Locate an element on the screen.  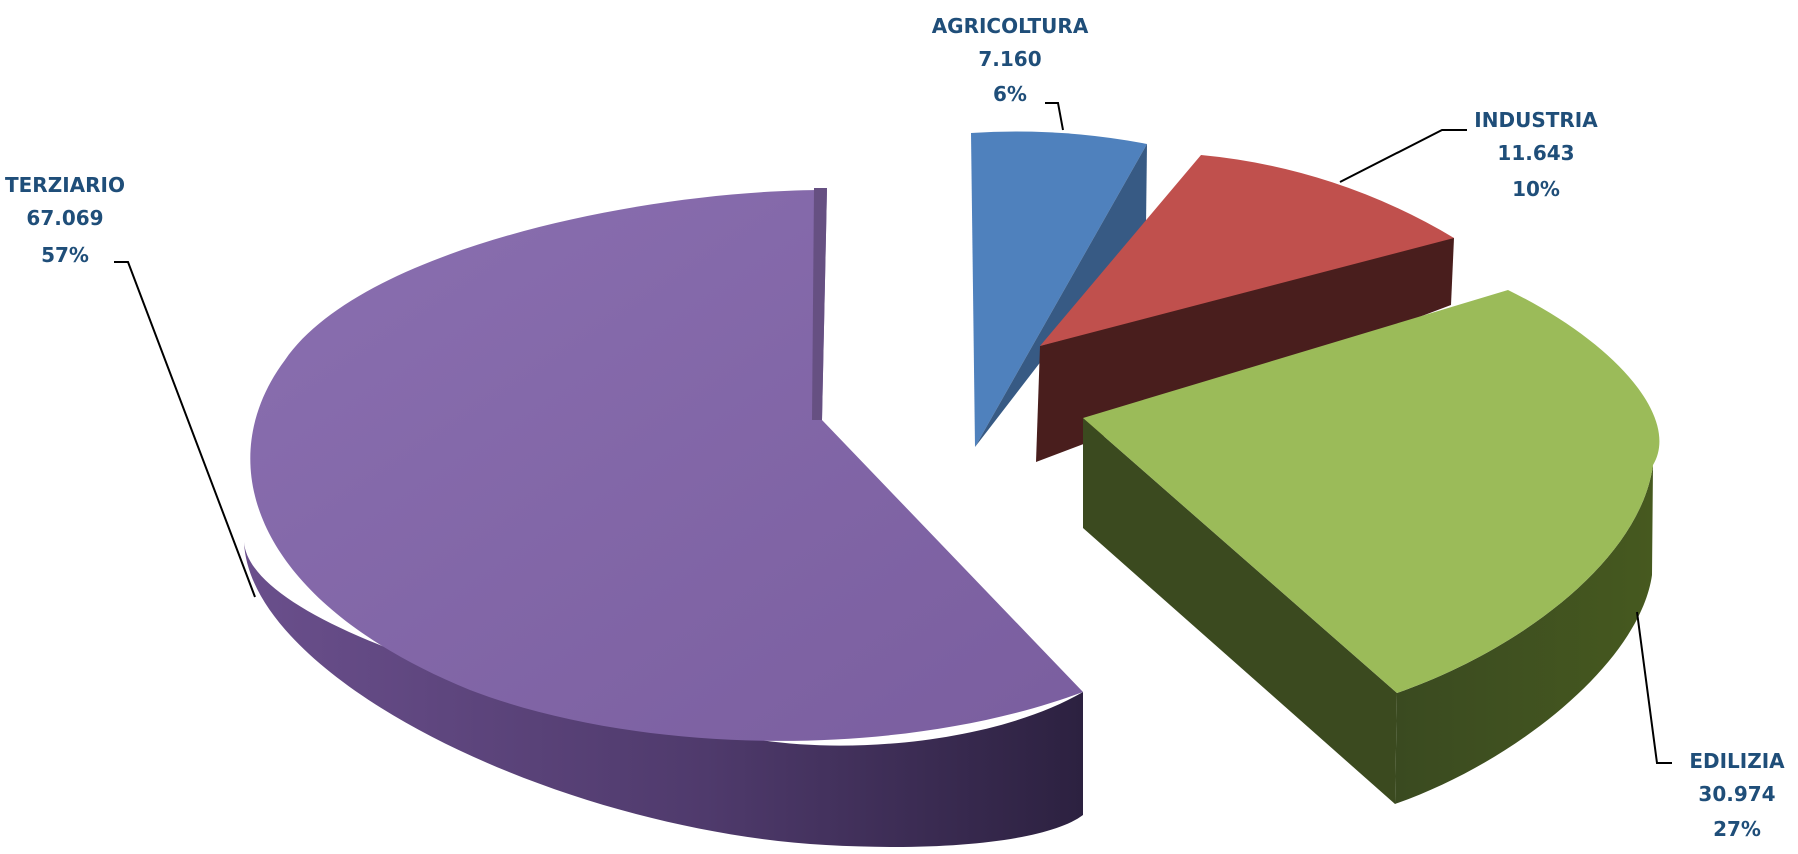
label-value: 11.643 is located at coordinates (1535, 153).